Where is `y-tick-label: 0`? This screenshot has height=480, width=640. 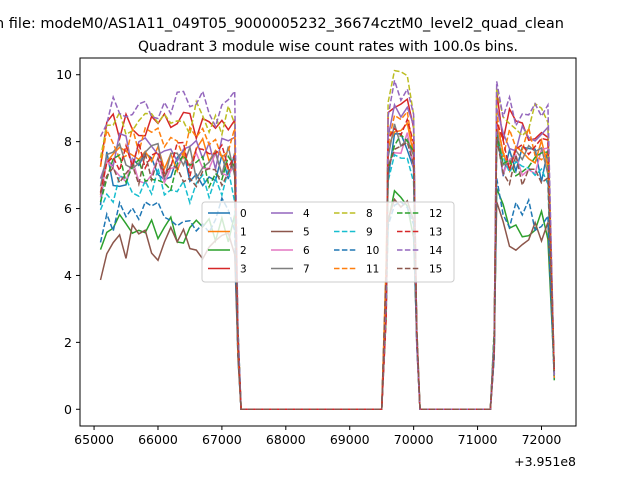 y-tick-label: 0 is located at coordinates (68, 409).